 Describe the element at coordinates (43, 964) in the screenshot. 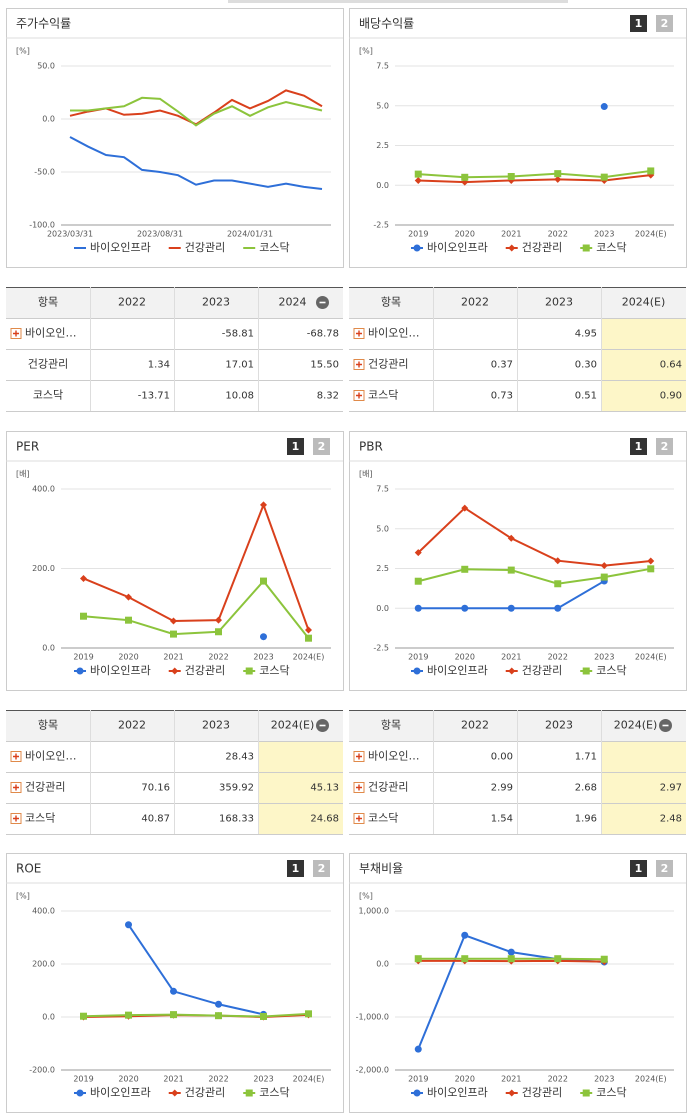

I see `y-tick-label: 200.0` at that location.